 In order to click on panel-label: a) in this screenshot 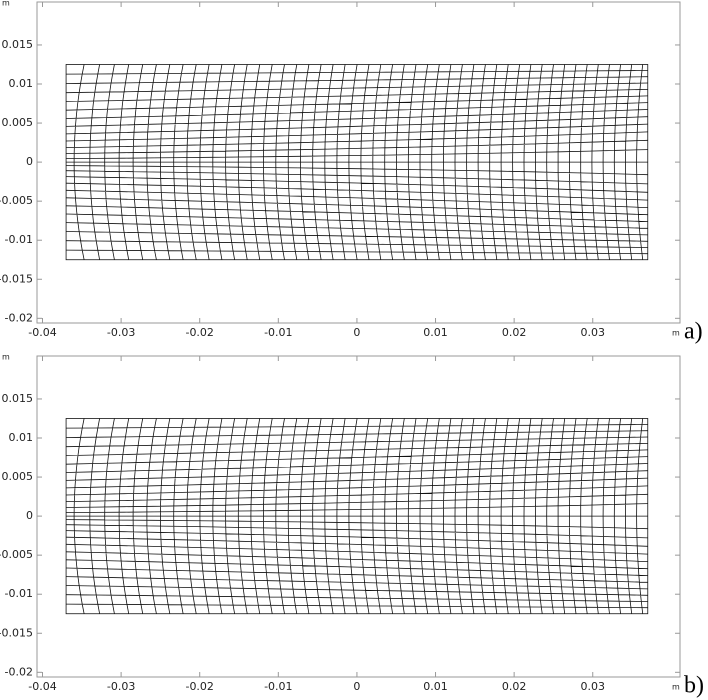, I will do `click(693, 332)`.